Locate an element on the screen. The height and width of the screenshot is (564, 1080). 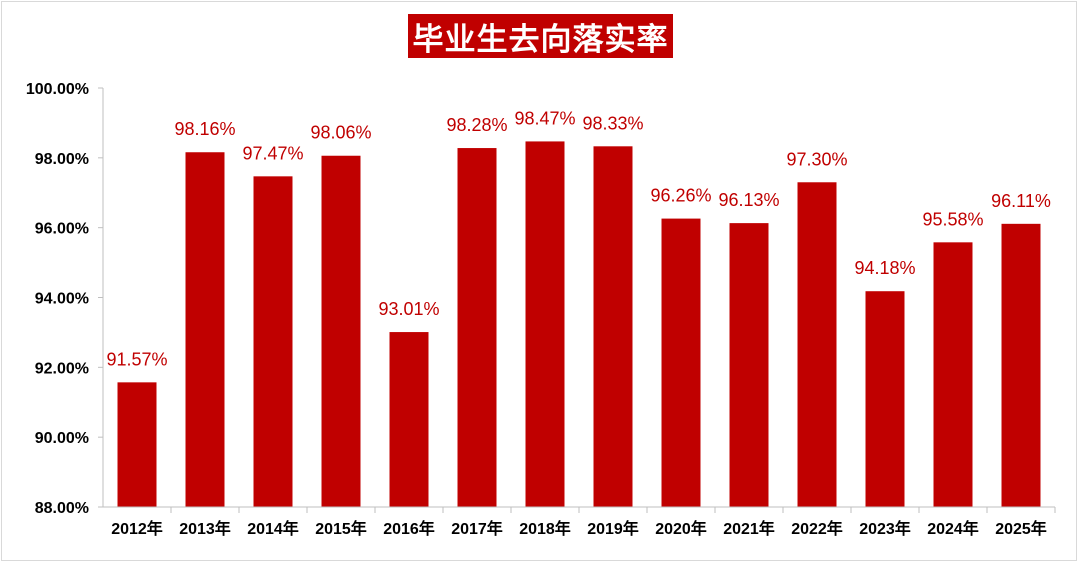
data-label: 98.28% is located at coordinates (476, 125).